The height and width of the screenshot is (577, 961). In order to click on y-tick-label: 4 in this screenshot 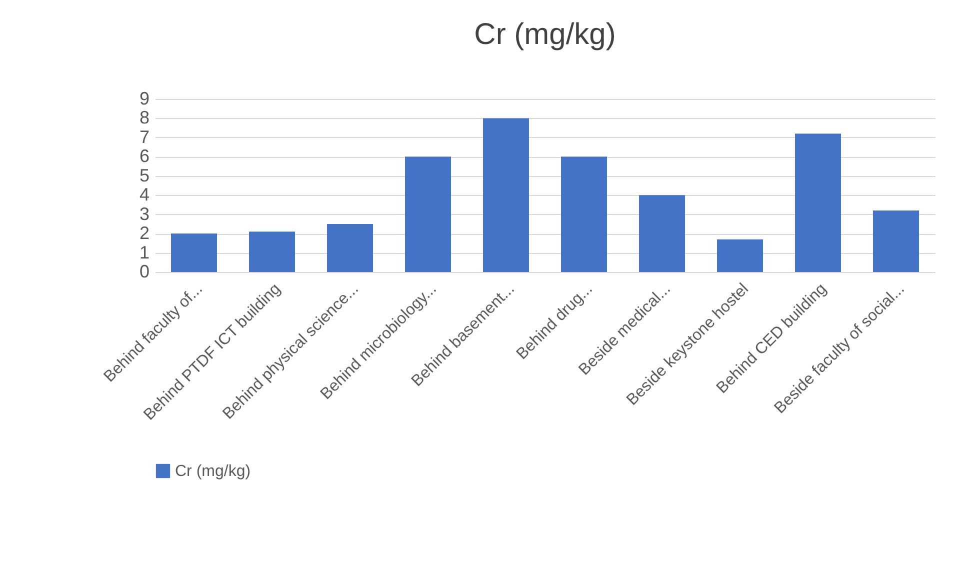, I will do `click(144, 194)`.